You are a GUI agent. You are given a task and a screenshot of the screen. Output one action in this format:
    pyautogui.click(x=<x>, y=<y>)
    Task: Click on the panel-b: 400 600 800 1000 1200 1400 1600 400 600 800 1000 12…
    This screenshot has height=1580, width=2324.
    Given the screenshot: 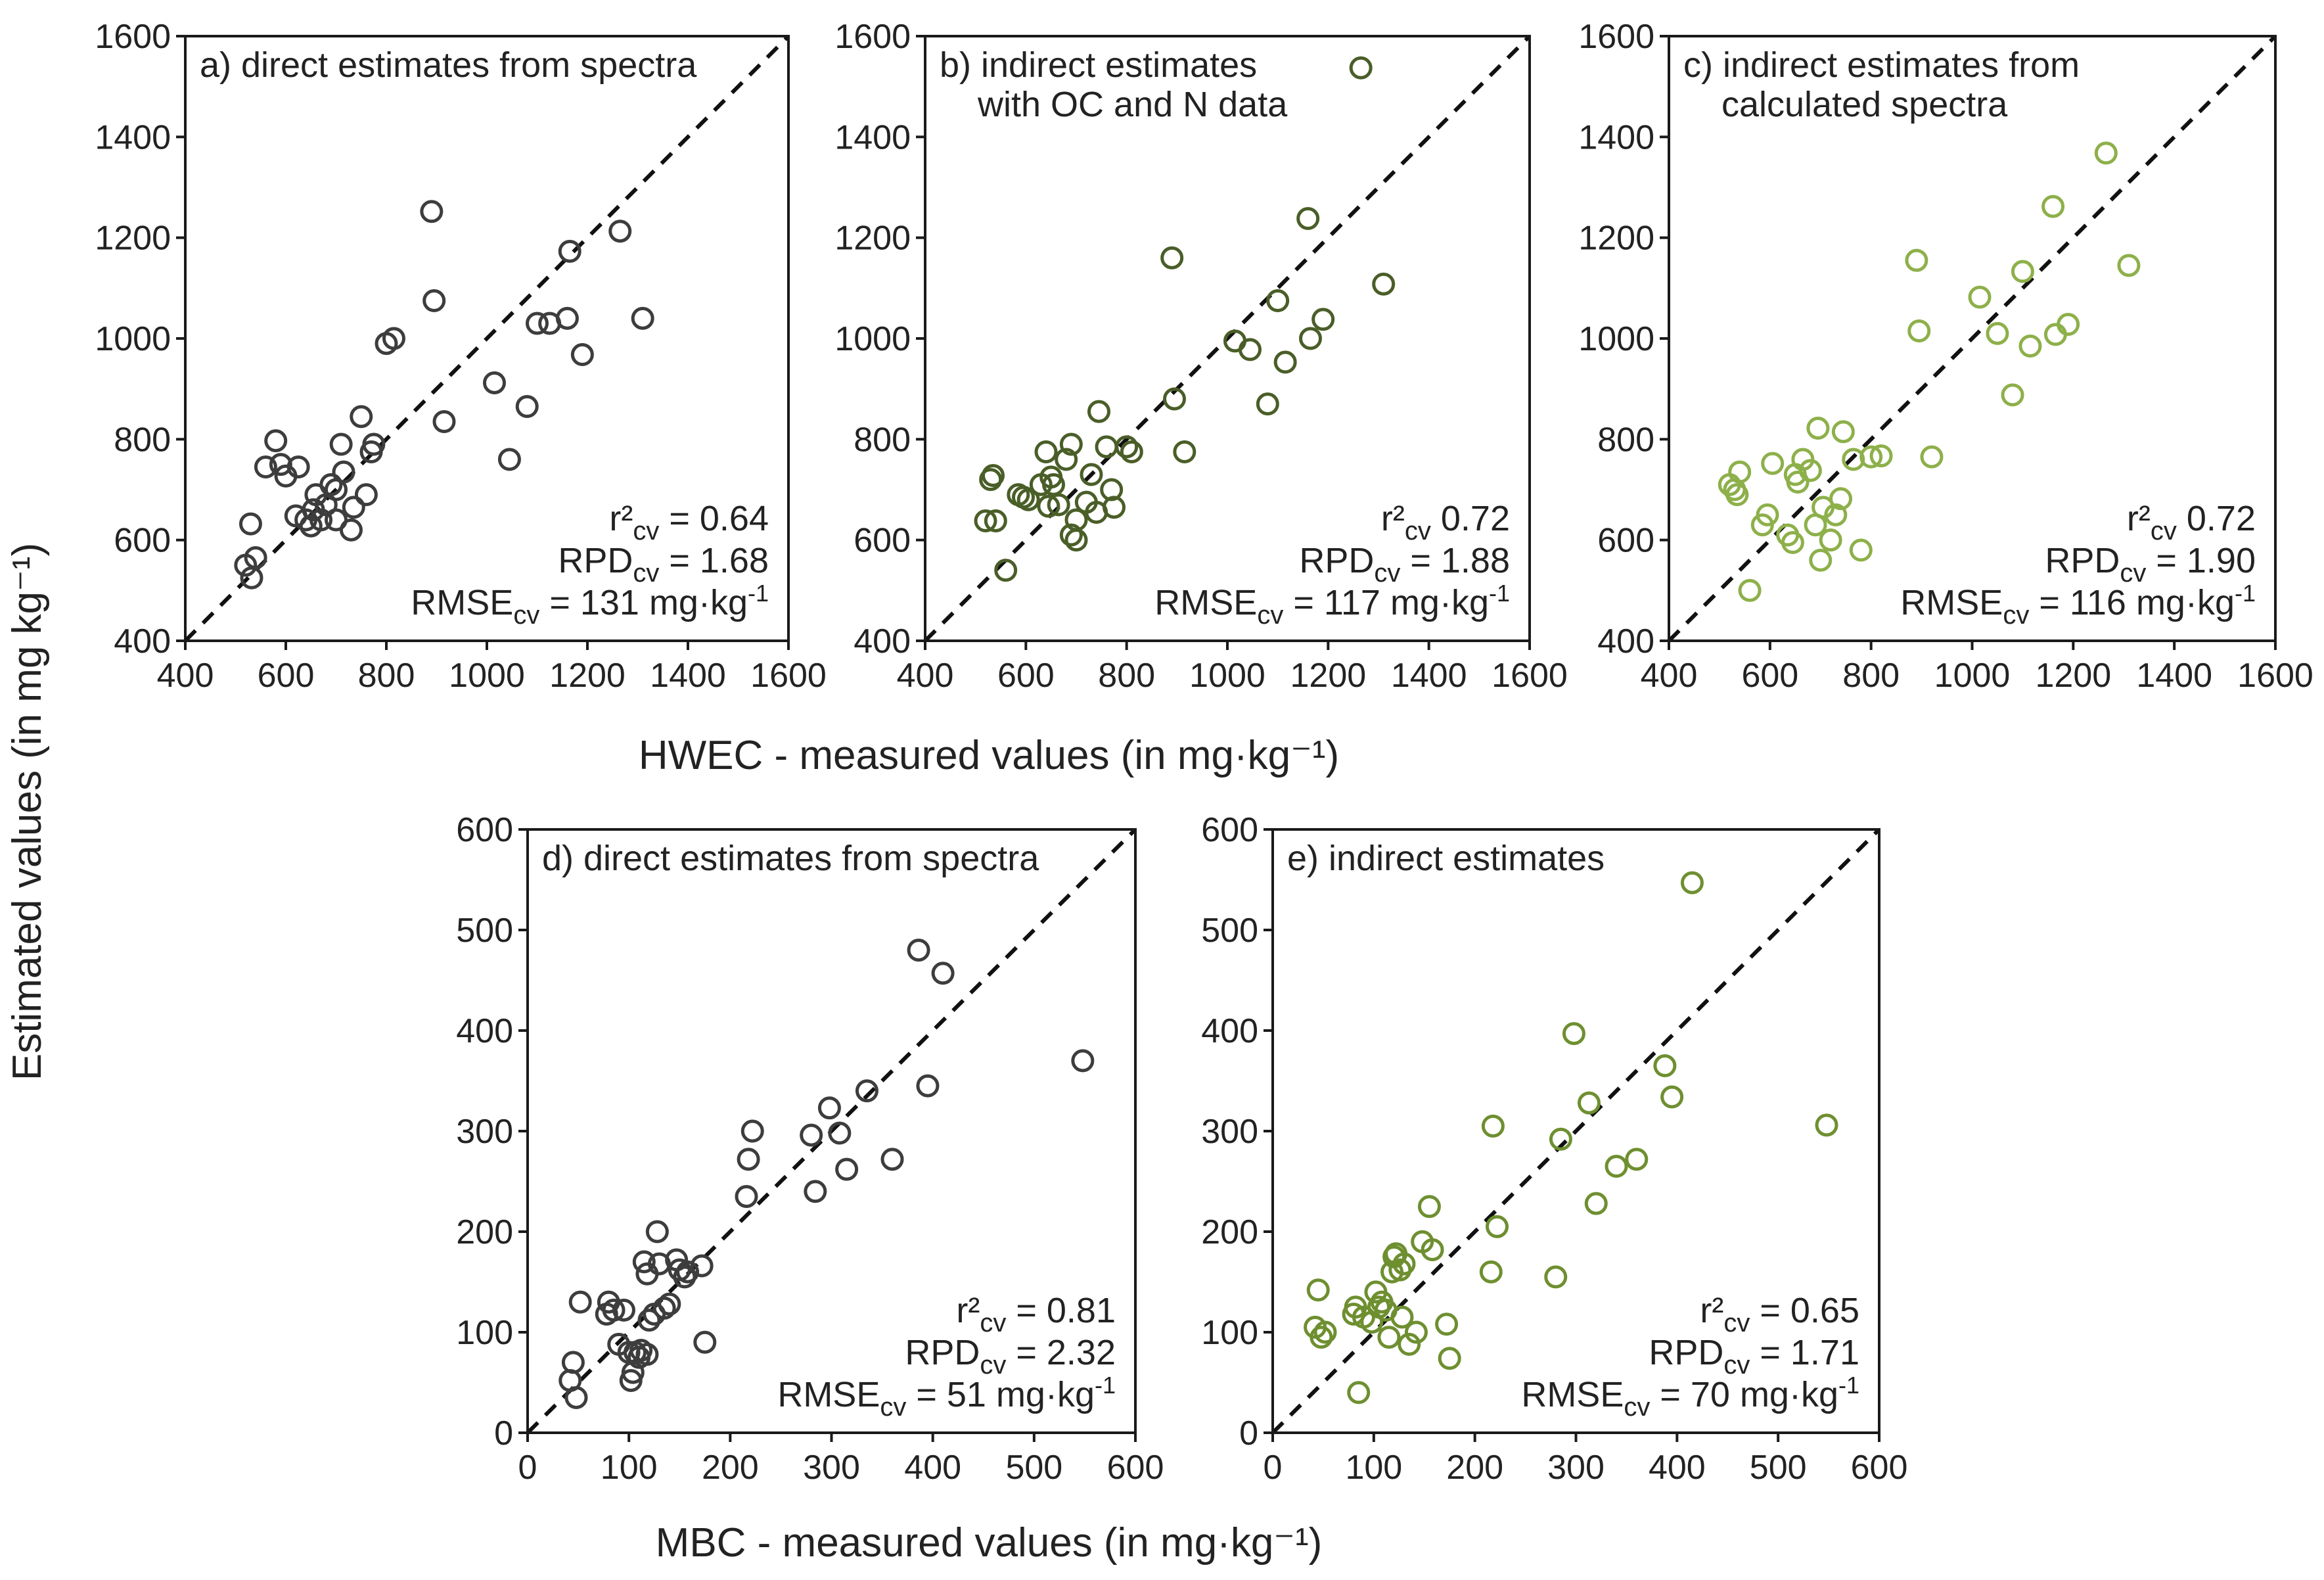 What is the action you would take?
    pyautogui.click(x=1201, y=356)
    